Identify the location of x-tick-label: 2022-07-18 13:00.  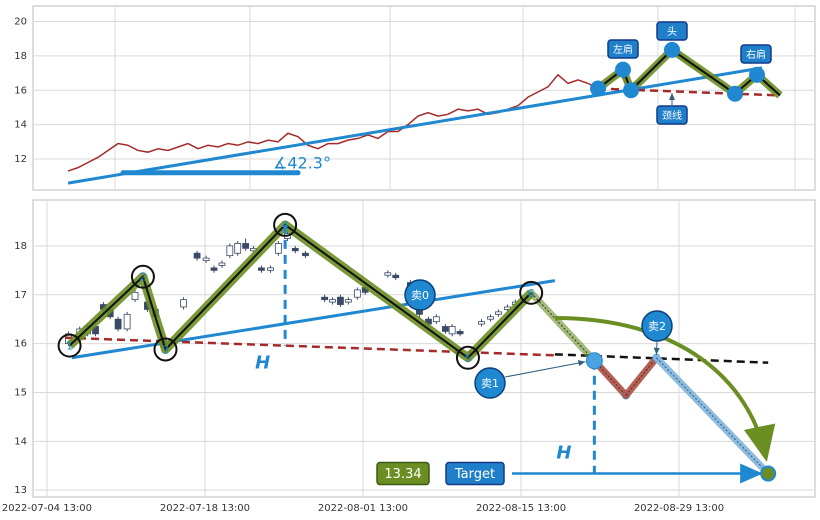
(205, 508).